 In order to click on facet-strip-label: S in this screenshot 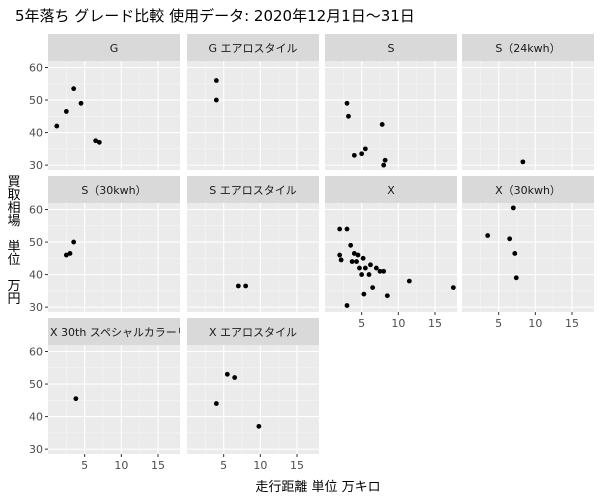, I will do `click(391, 48)`.